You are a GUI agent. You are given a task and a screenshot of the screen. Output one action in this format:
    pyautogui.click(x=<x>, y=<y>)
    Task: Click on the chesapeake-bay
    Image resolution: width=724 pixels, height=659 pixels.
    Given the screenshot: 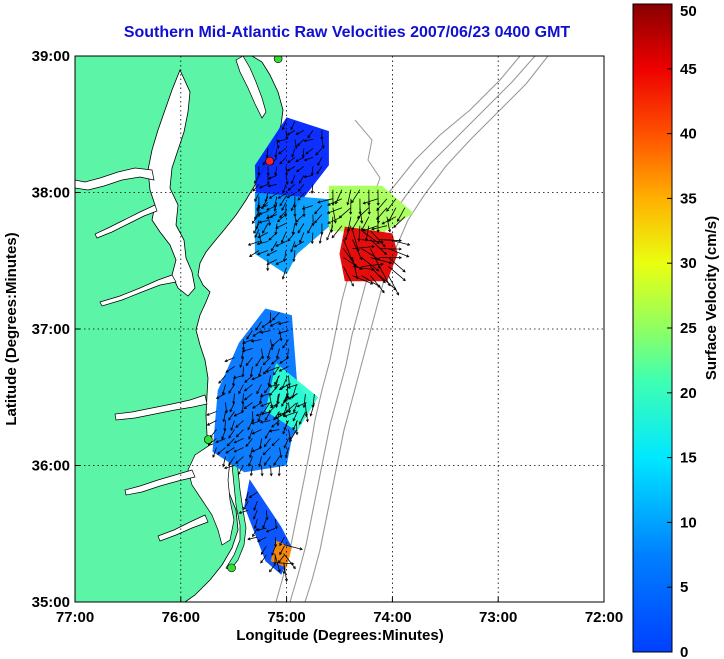 What is the action you would take?
    pyautogui.click(x=171, y=182)
    